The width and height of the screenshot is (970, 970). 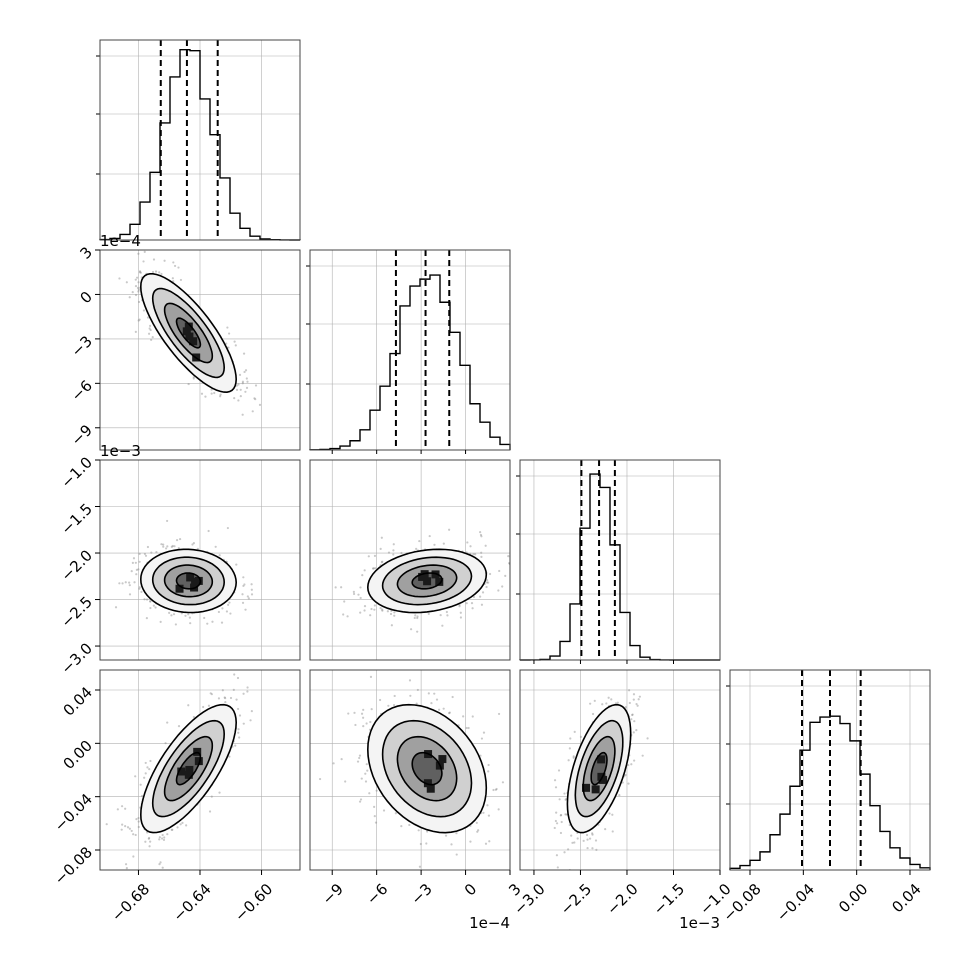 I want to click on y-tick-label: −9, so click(x=82, y=435).